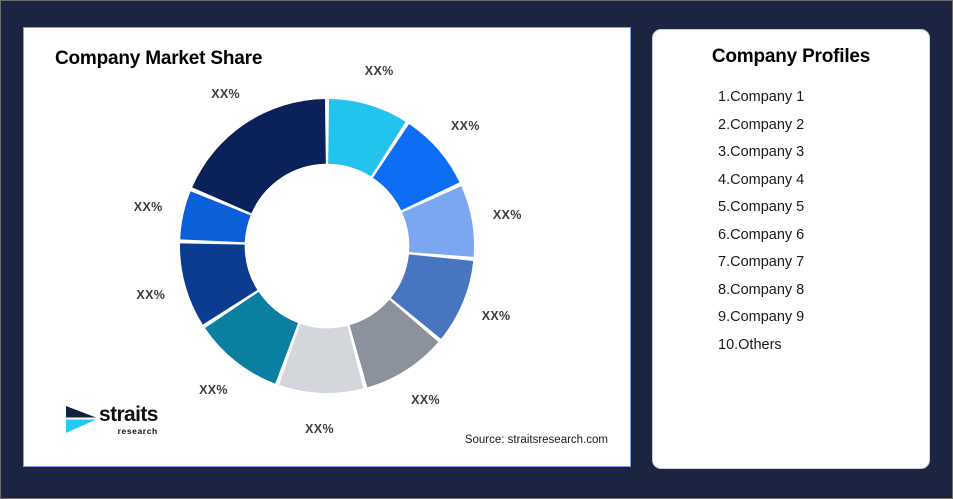 The width and height of the screenshot is (953, 499). Describe the element at coordinates (750, 344) in the screenshot. I see `list-item: 10.Others` at that location.